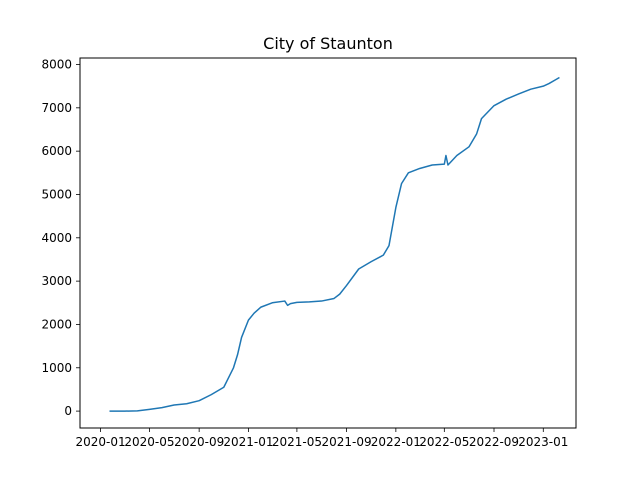 The width and height of the screenshot is (640, 480). Describe the element at coordinates (101, 442) in the screenshot. I see `x-tick-label: 2020-01` at that location.